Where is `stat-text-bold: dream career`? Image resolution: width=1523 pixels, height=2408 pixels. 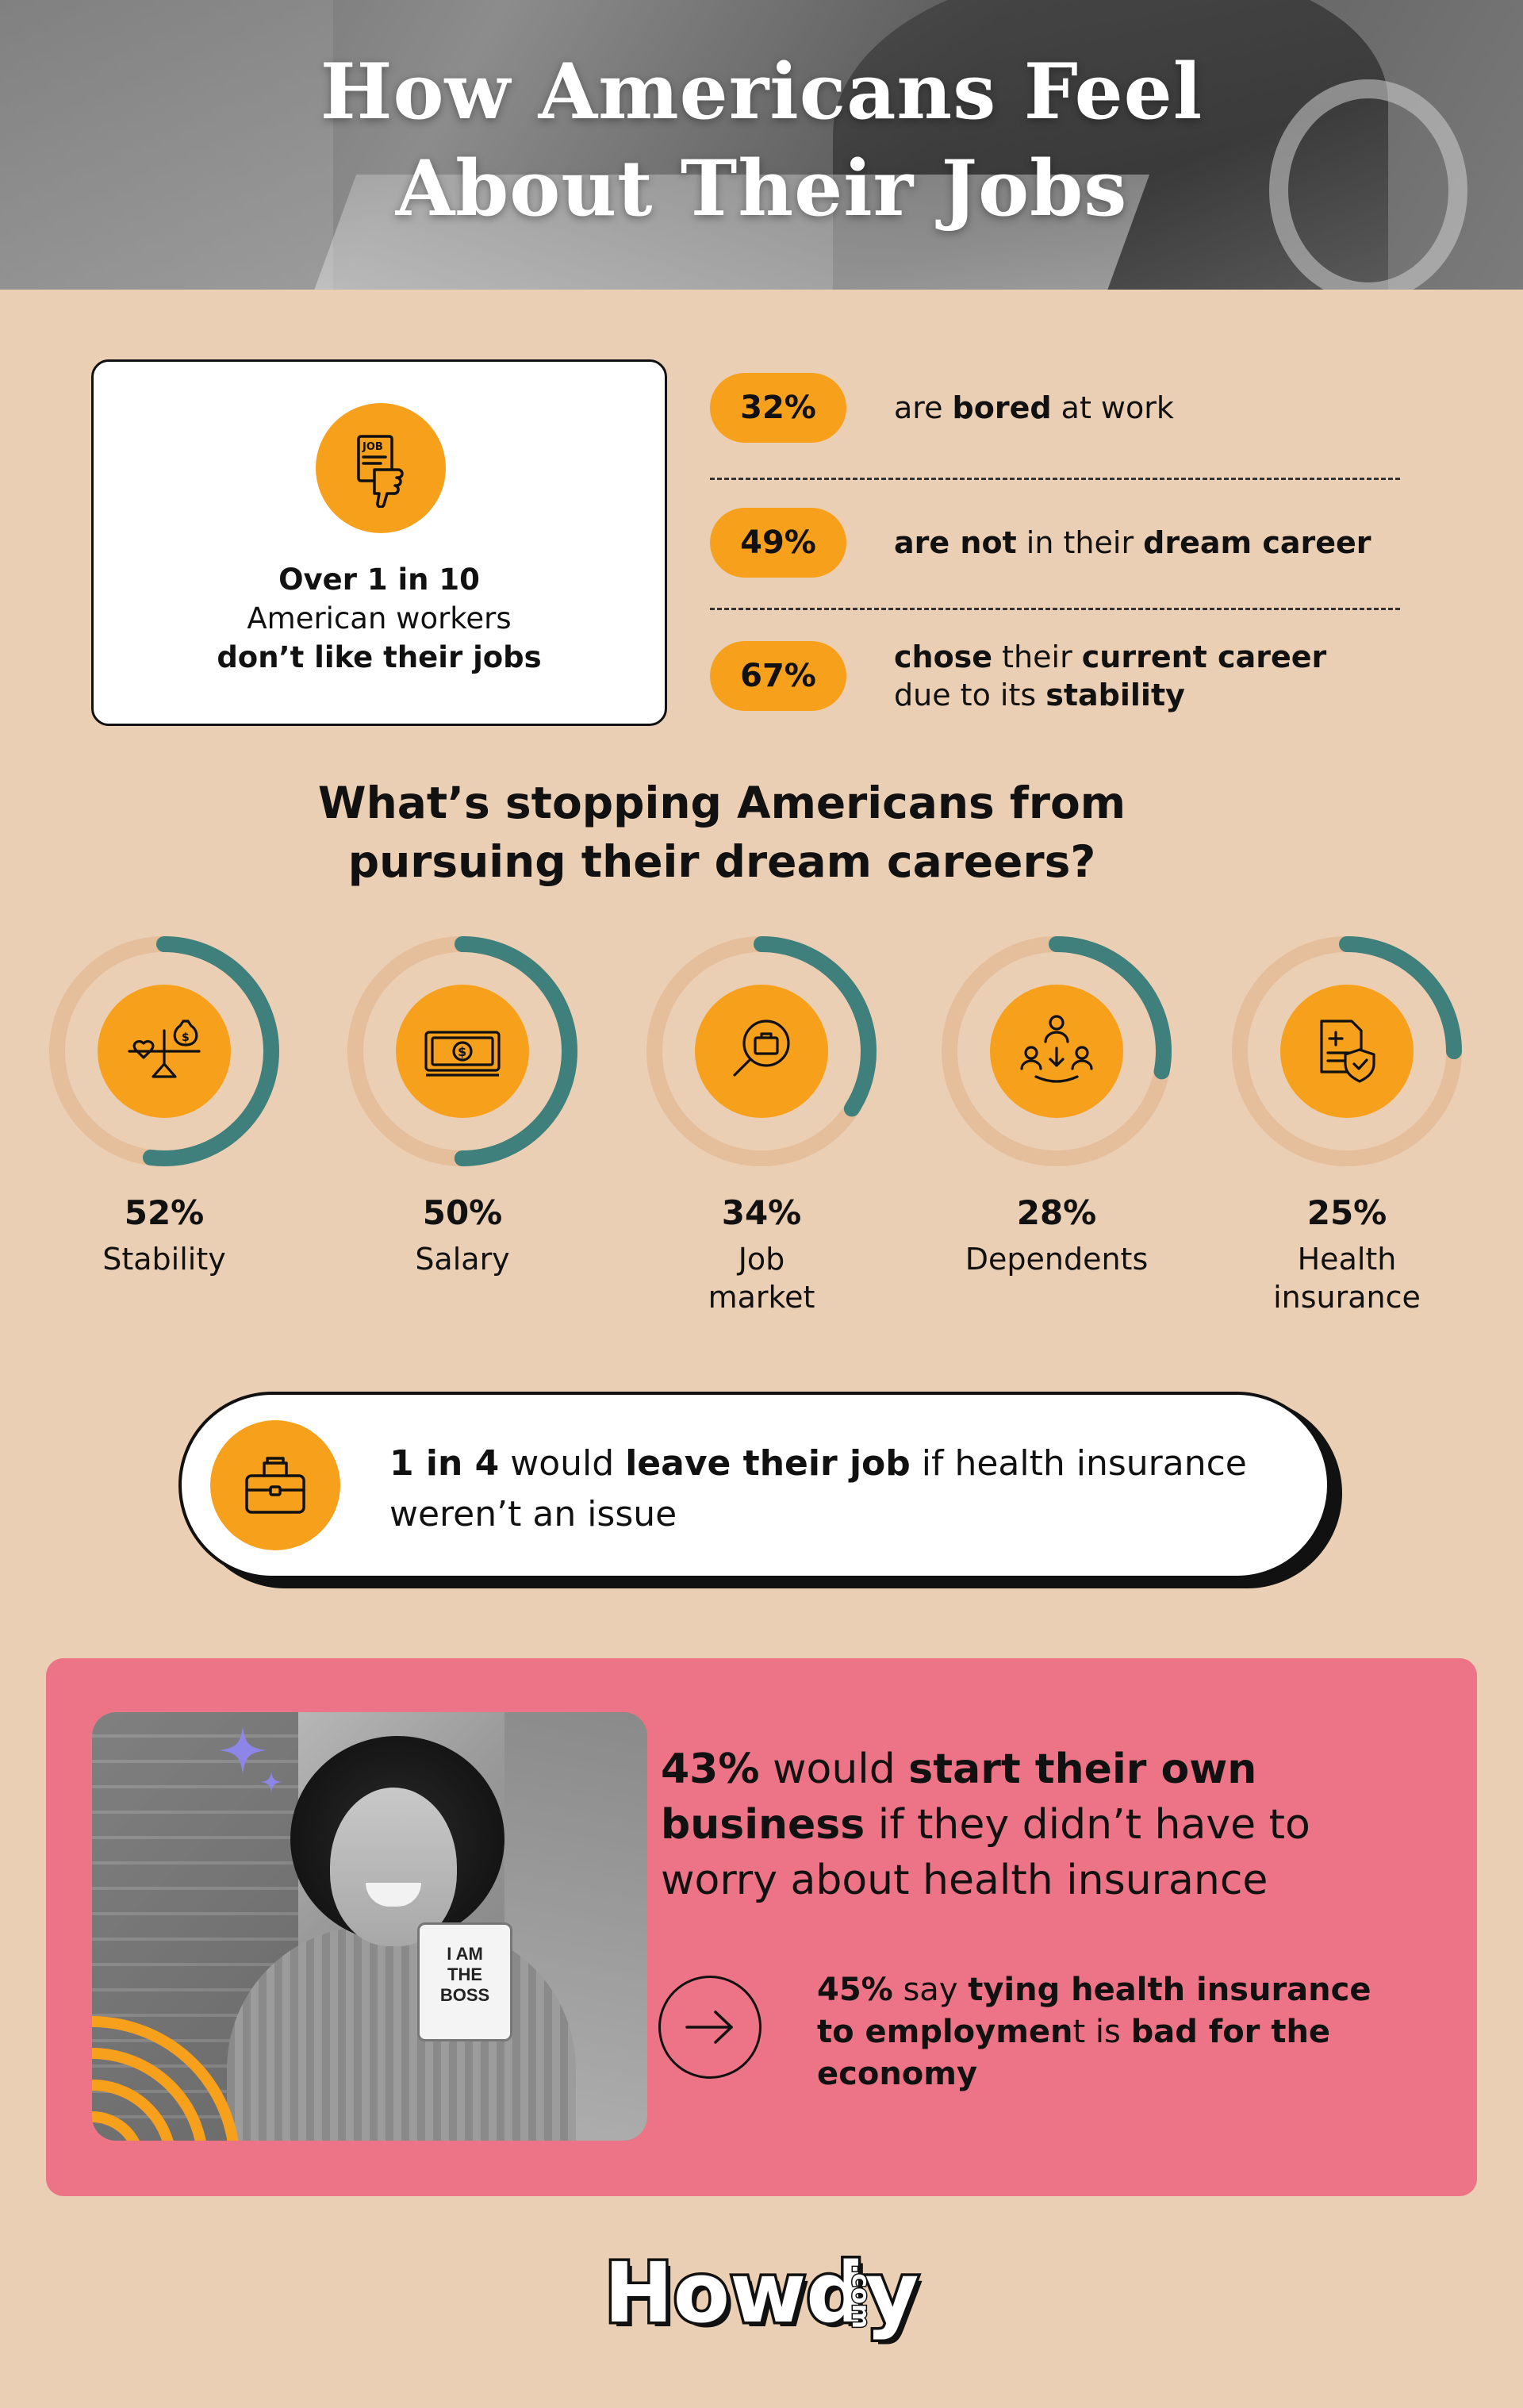
stat-text-bold: dream career is located at coordinates (1257, 543).